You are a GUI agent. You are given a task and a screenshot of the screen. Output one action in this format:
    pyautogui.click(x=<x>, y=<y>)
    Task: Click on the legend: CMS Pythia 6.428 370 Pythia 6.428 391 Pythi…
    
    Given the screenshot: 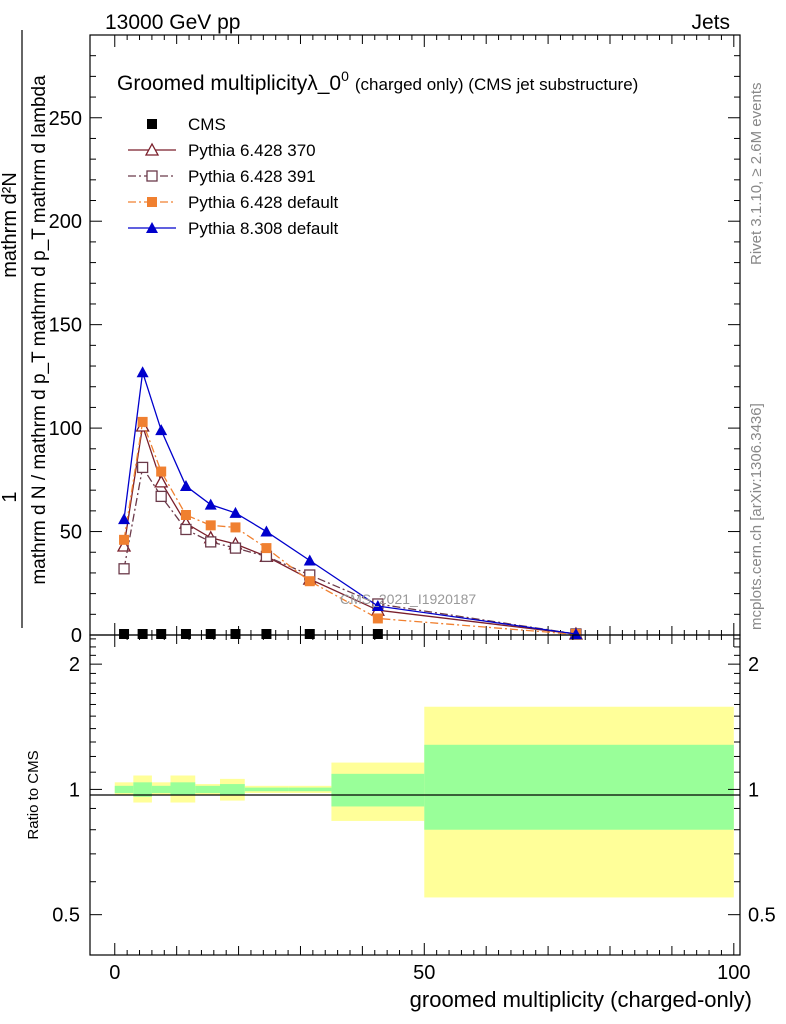 What is the action you would take?
    pyautogui.click(x=233, y=176)
    